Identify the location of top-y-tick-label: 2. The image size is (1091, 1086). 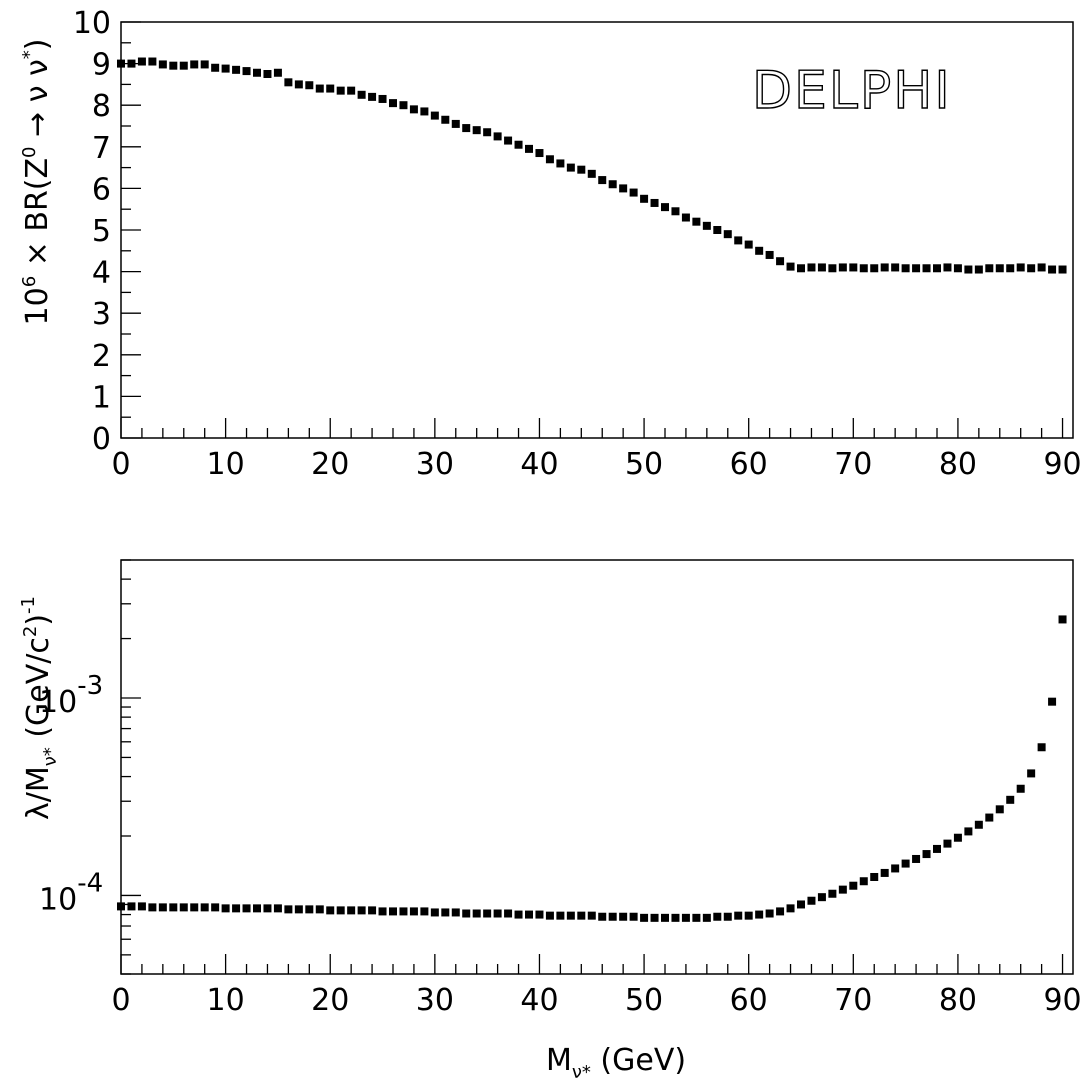
(101, 356).